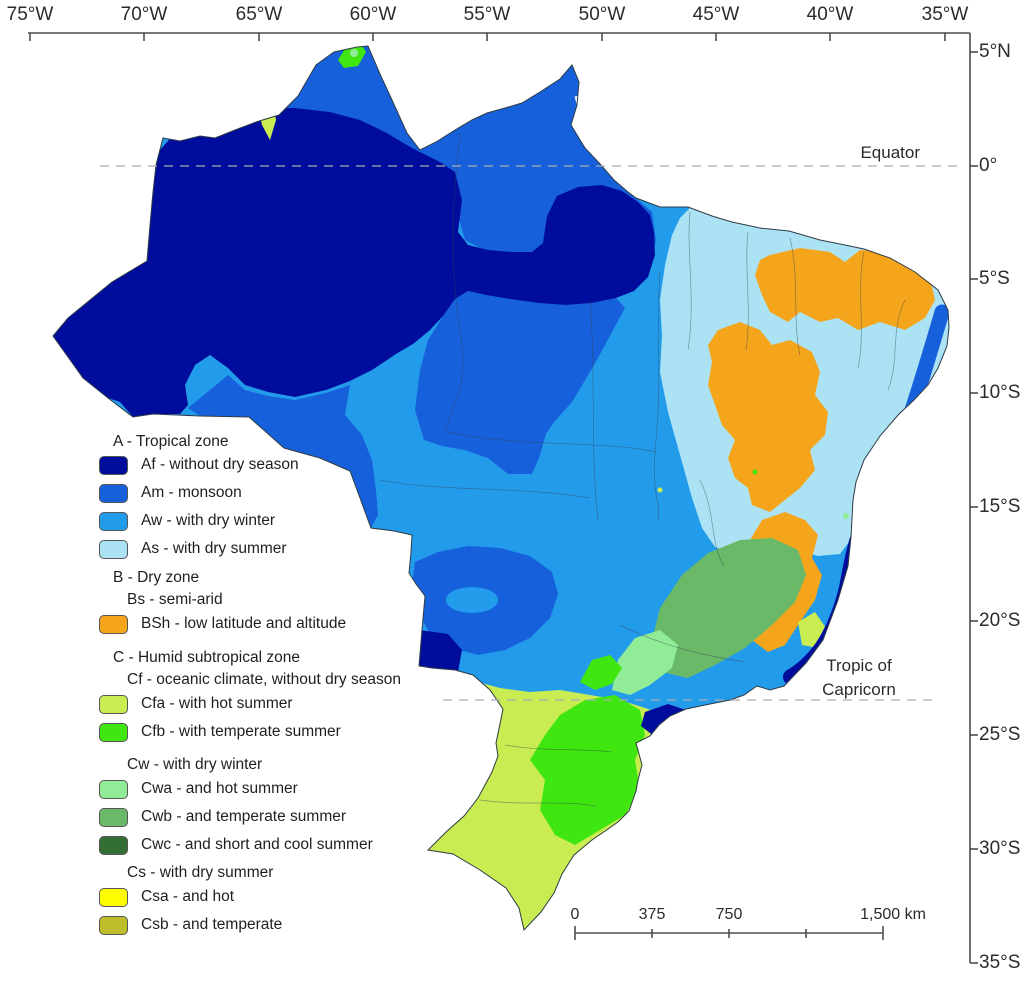  What do you see at coordinates (191, 492) in the screenshot?
I see `legend-label-am: Am - monsoon` at bounding box center [191, 492].